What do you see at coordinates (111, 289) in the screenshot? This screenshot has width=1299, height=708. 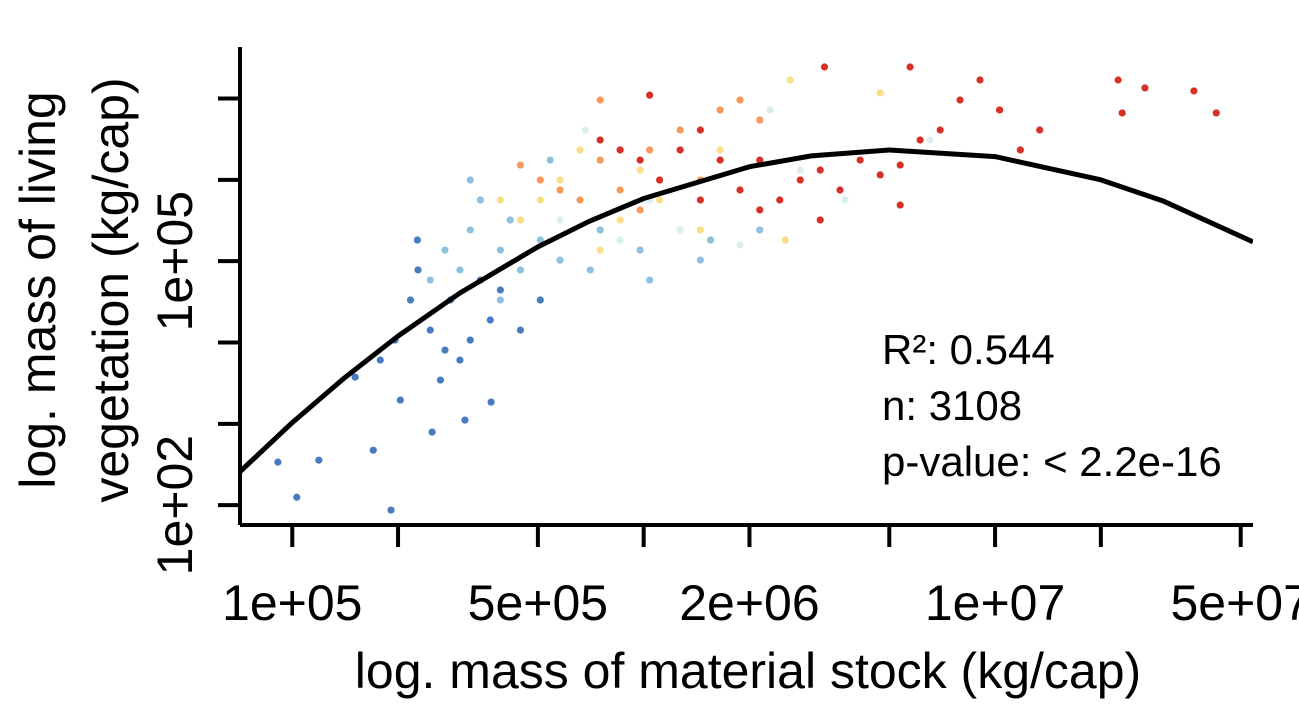 I see `y-axis-label: vegetation (kg/cap)` at bounding box center [111, 289].